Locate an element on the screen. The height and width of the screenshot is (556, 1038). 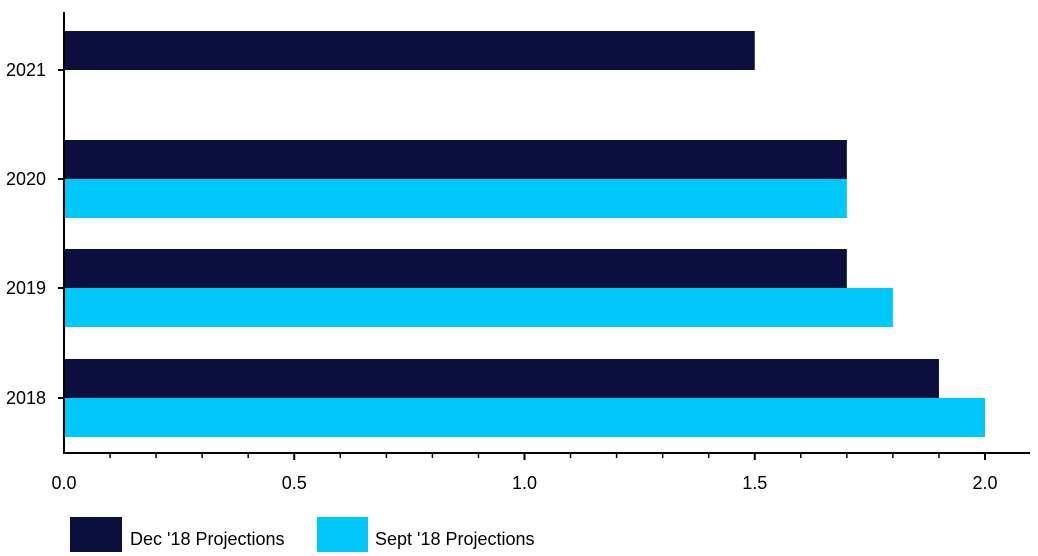
legend-label-dec: Dec '18 Projections is located at coordinates (207, 539).